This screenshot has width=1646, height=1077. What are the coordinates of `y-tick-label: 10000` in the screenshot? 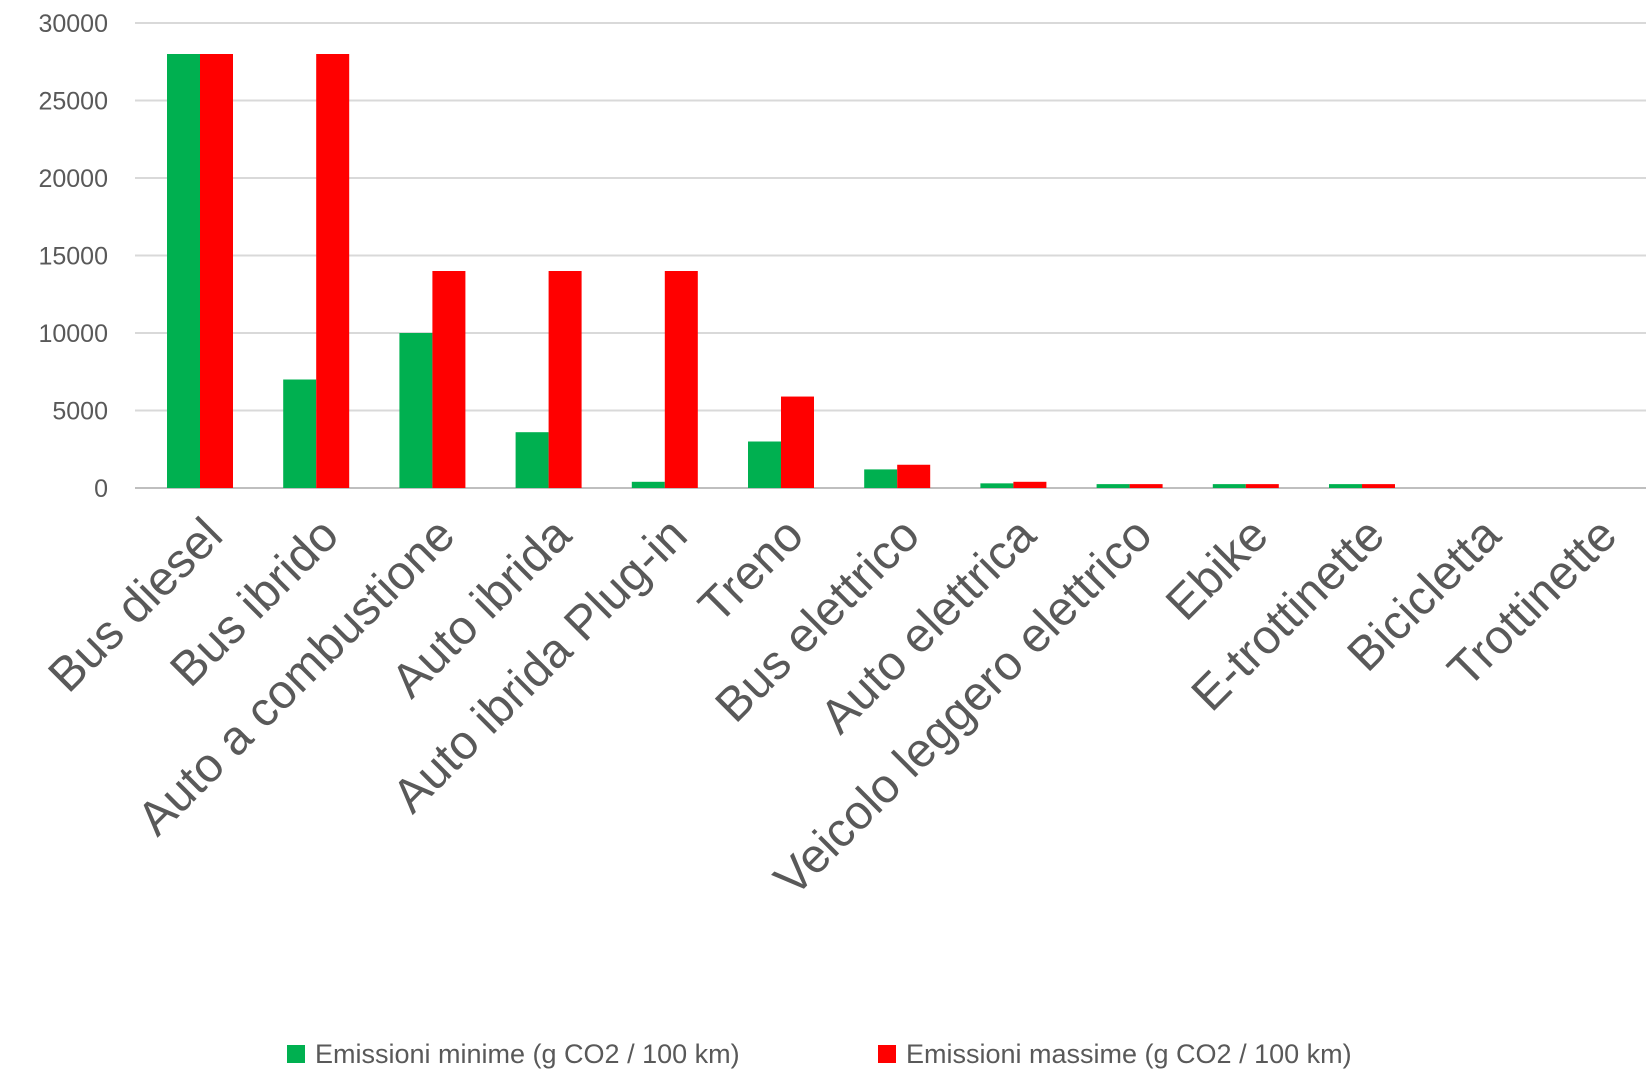 It's located at (73, 334).